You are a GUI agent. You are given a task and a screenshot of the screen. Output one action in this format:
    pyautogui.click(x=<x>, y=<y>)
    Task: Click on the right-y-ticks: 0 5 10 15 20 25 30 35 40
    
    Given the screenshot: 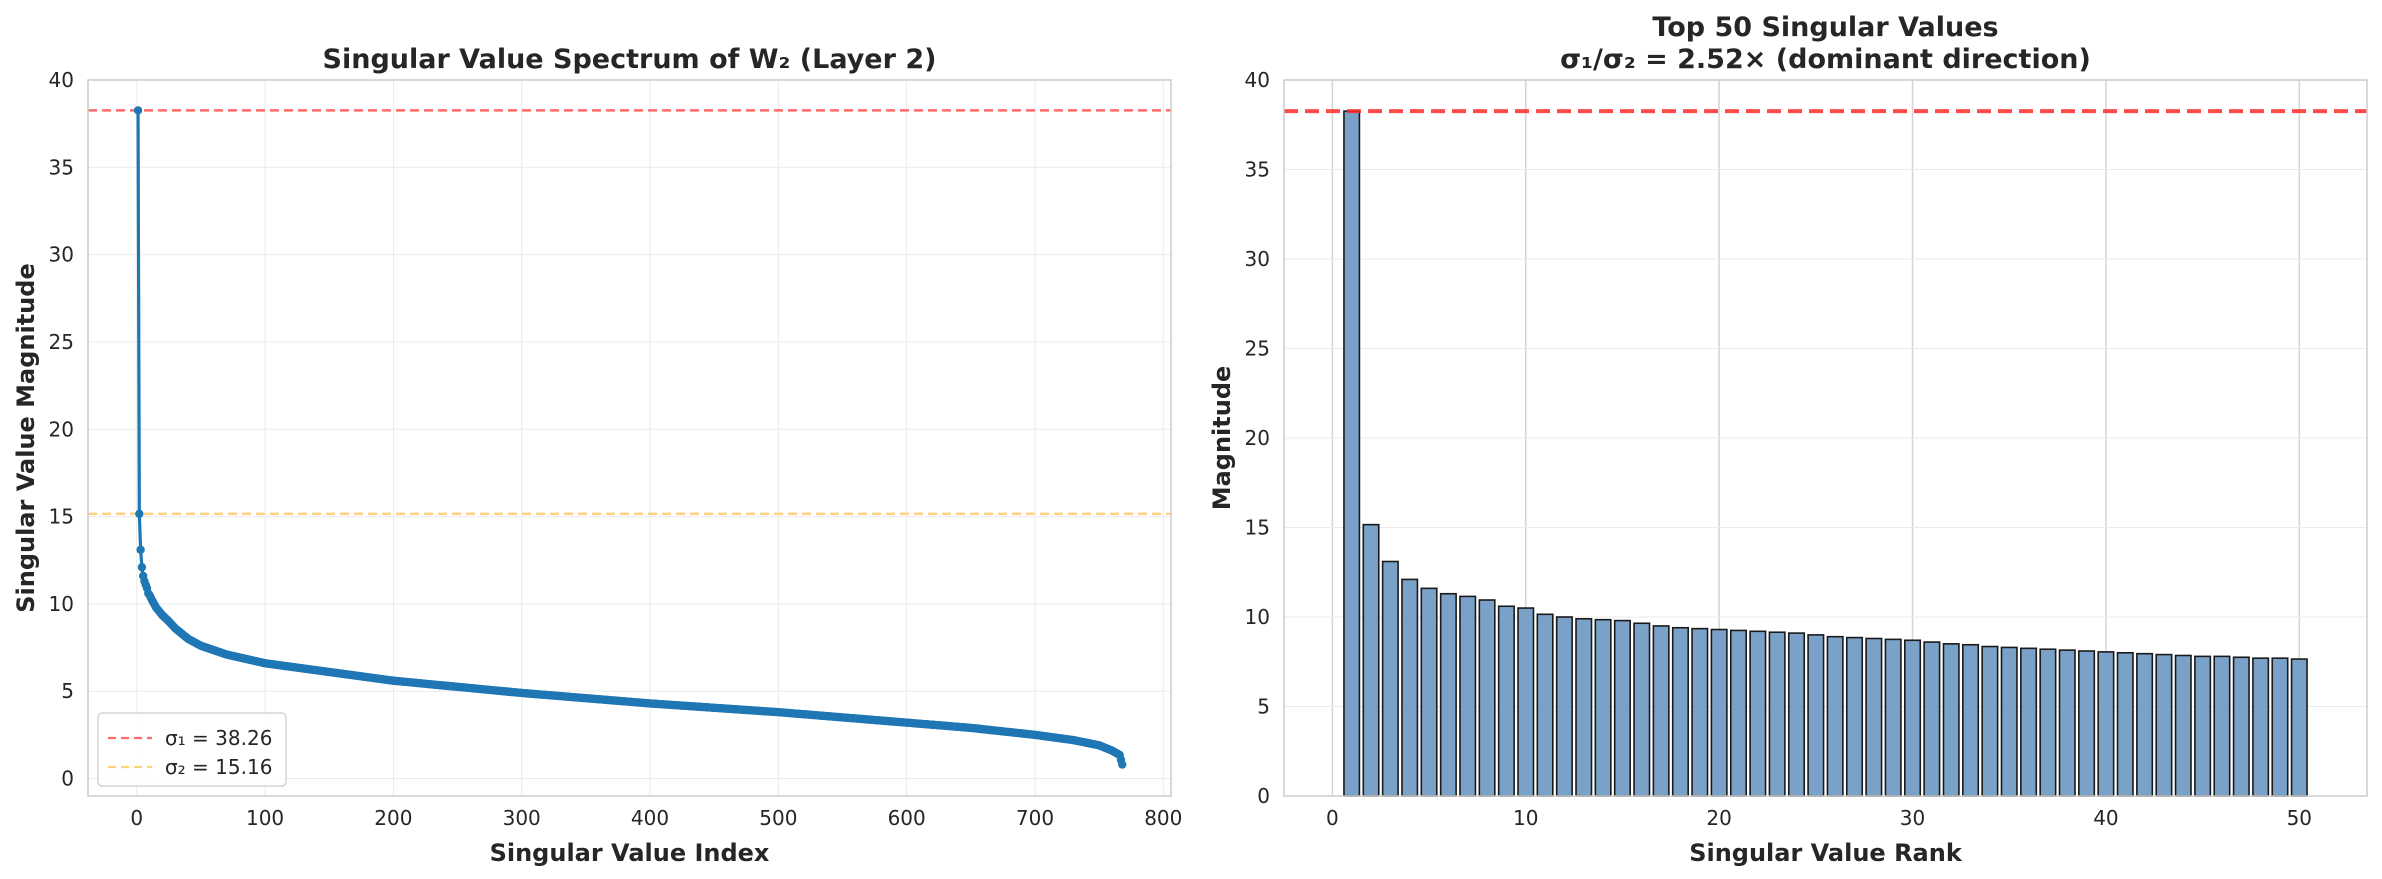 What is the action you would take?
    pyautogui.click(x=1257, y=438)
    